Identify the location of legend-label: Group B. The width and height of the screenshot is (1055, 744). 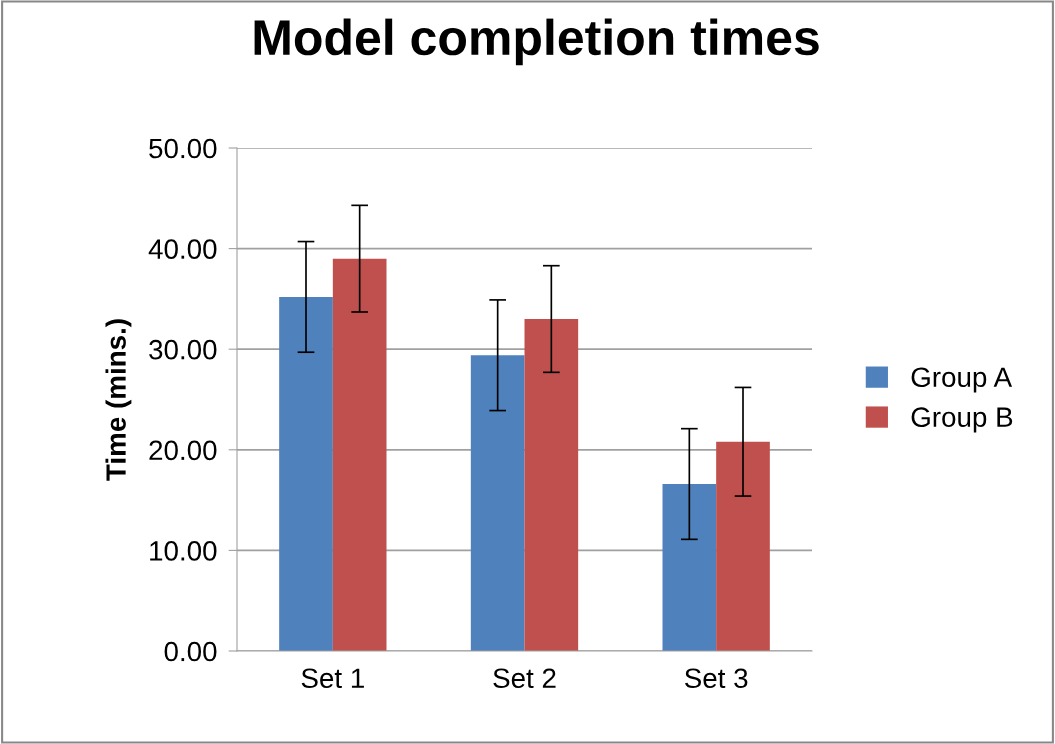
(962, 420).